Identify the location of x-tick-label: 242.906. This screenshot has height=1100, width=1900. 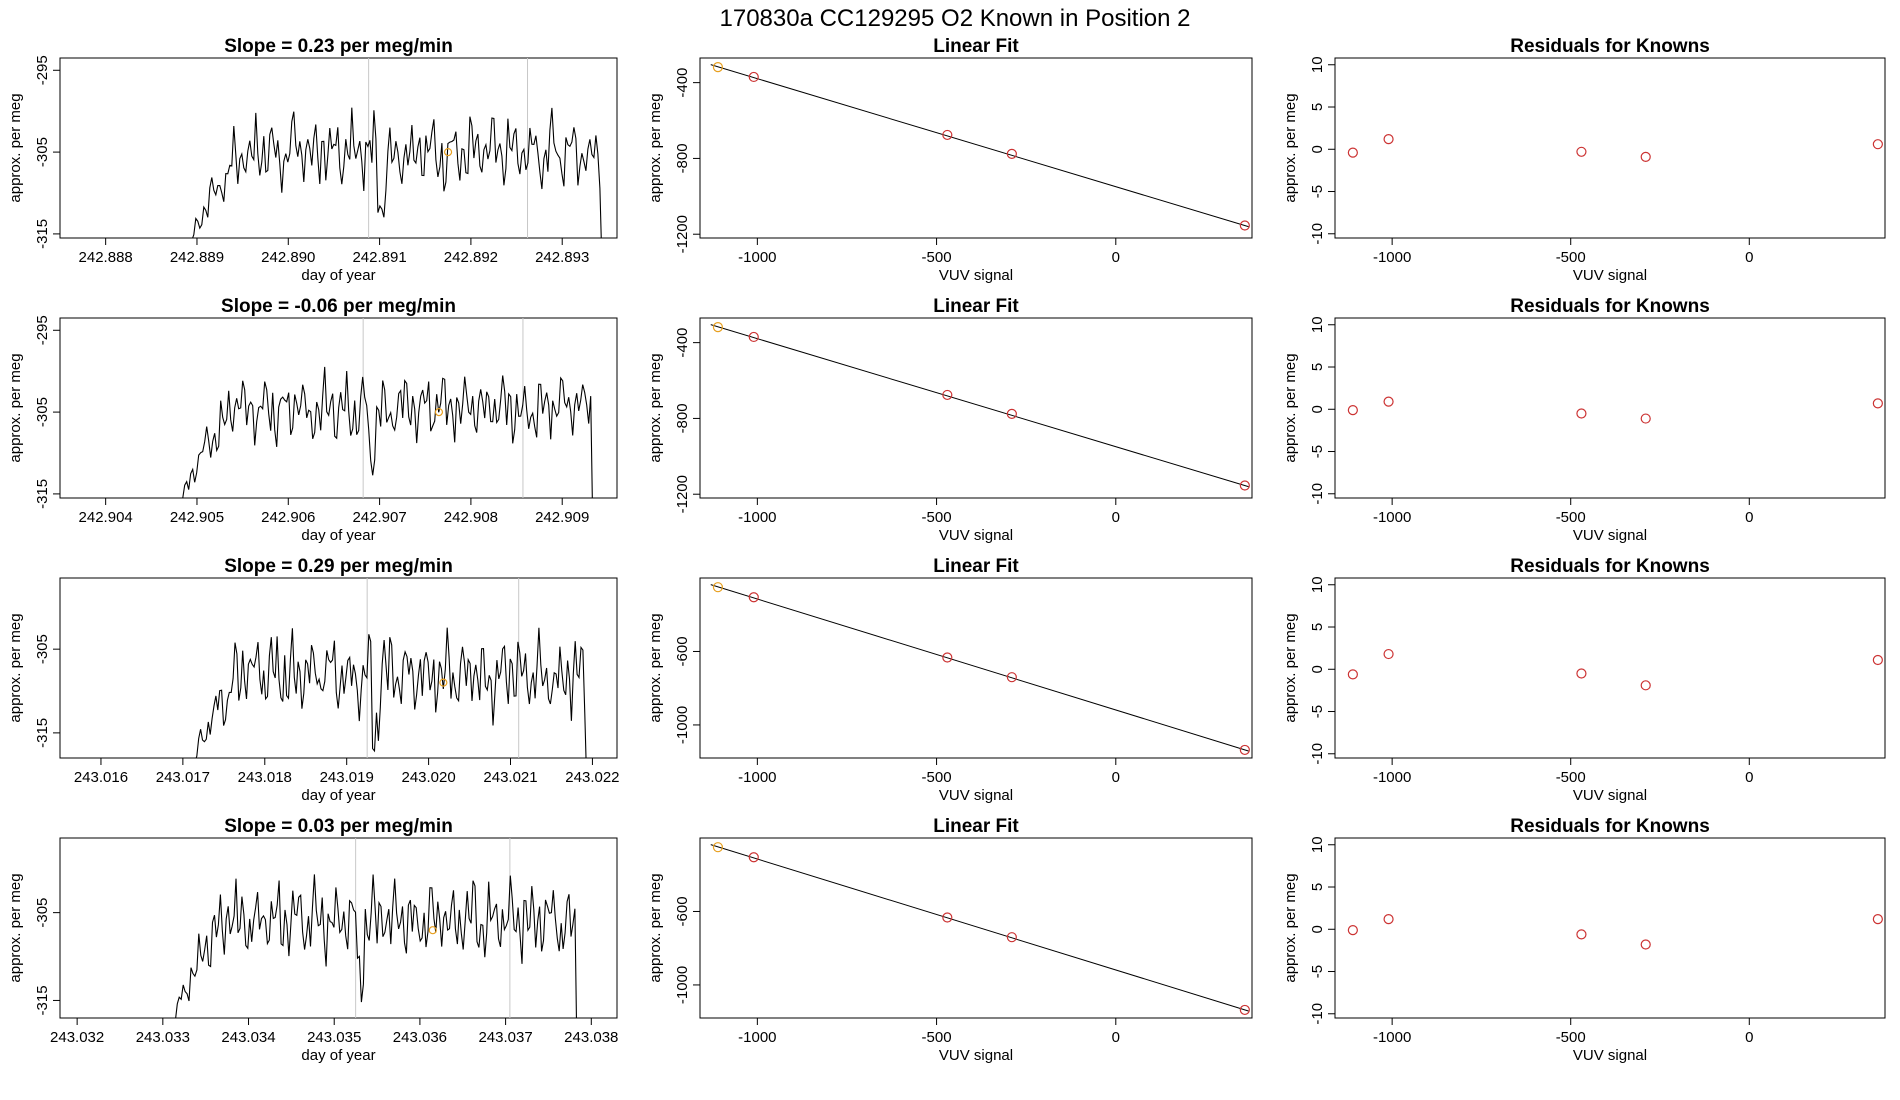
(288, 517).